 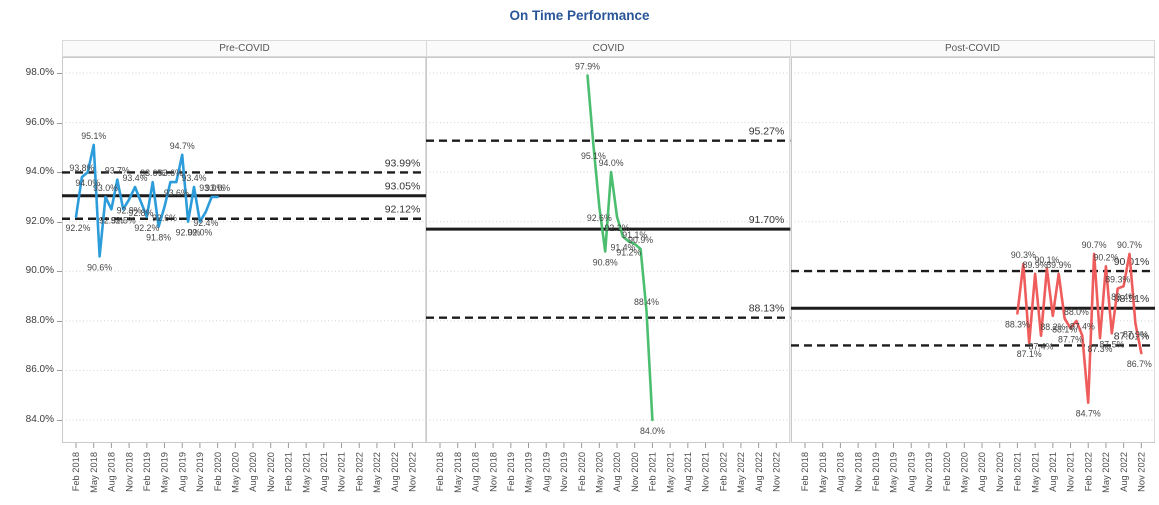 I want to click on x-axis-tick-label: Feb 2021, so click(x=289, y=471).